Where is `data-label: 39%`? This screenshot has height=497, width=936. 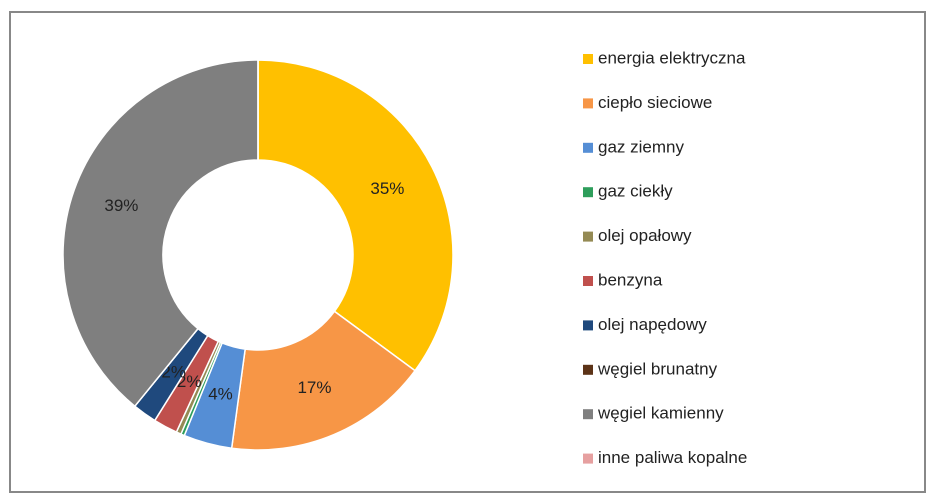 data-label: 39% is located at coordinates (121, 205).